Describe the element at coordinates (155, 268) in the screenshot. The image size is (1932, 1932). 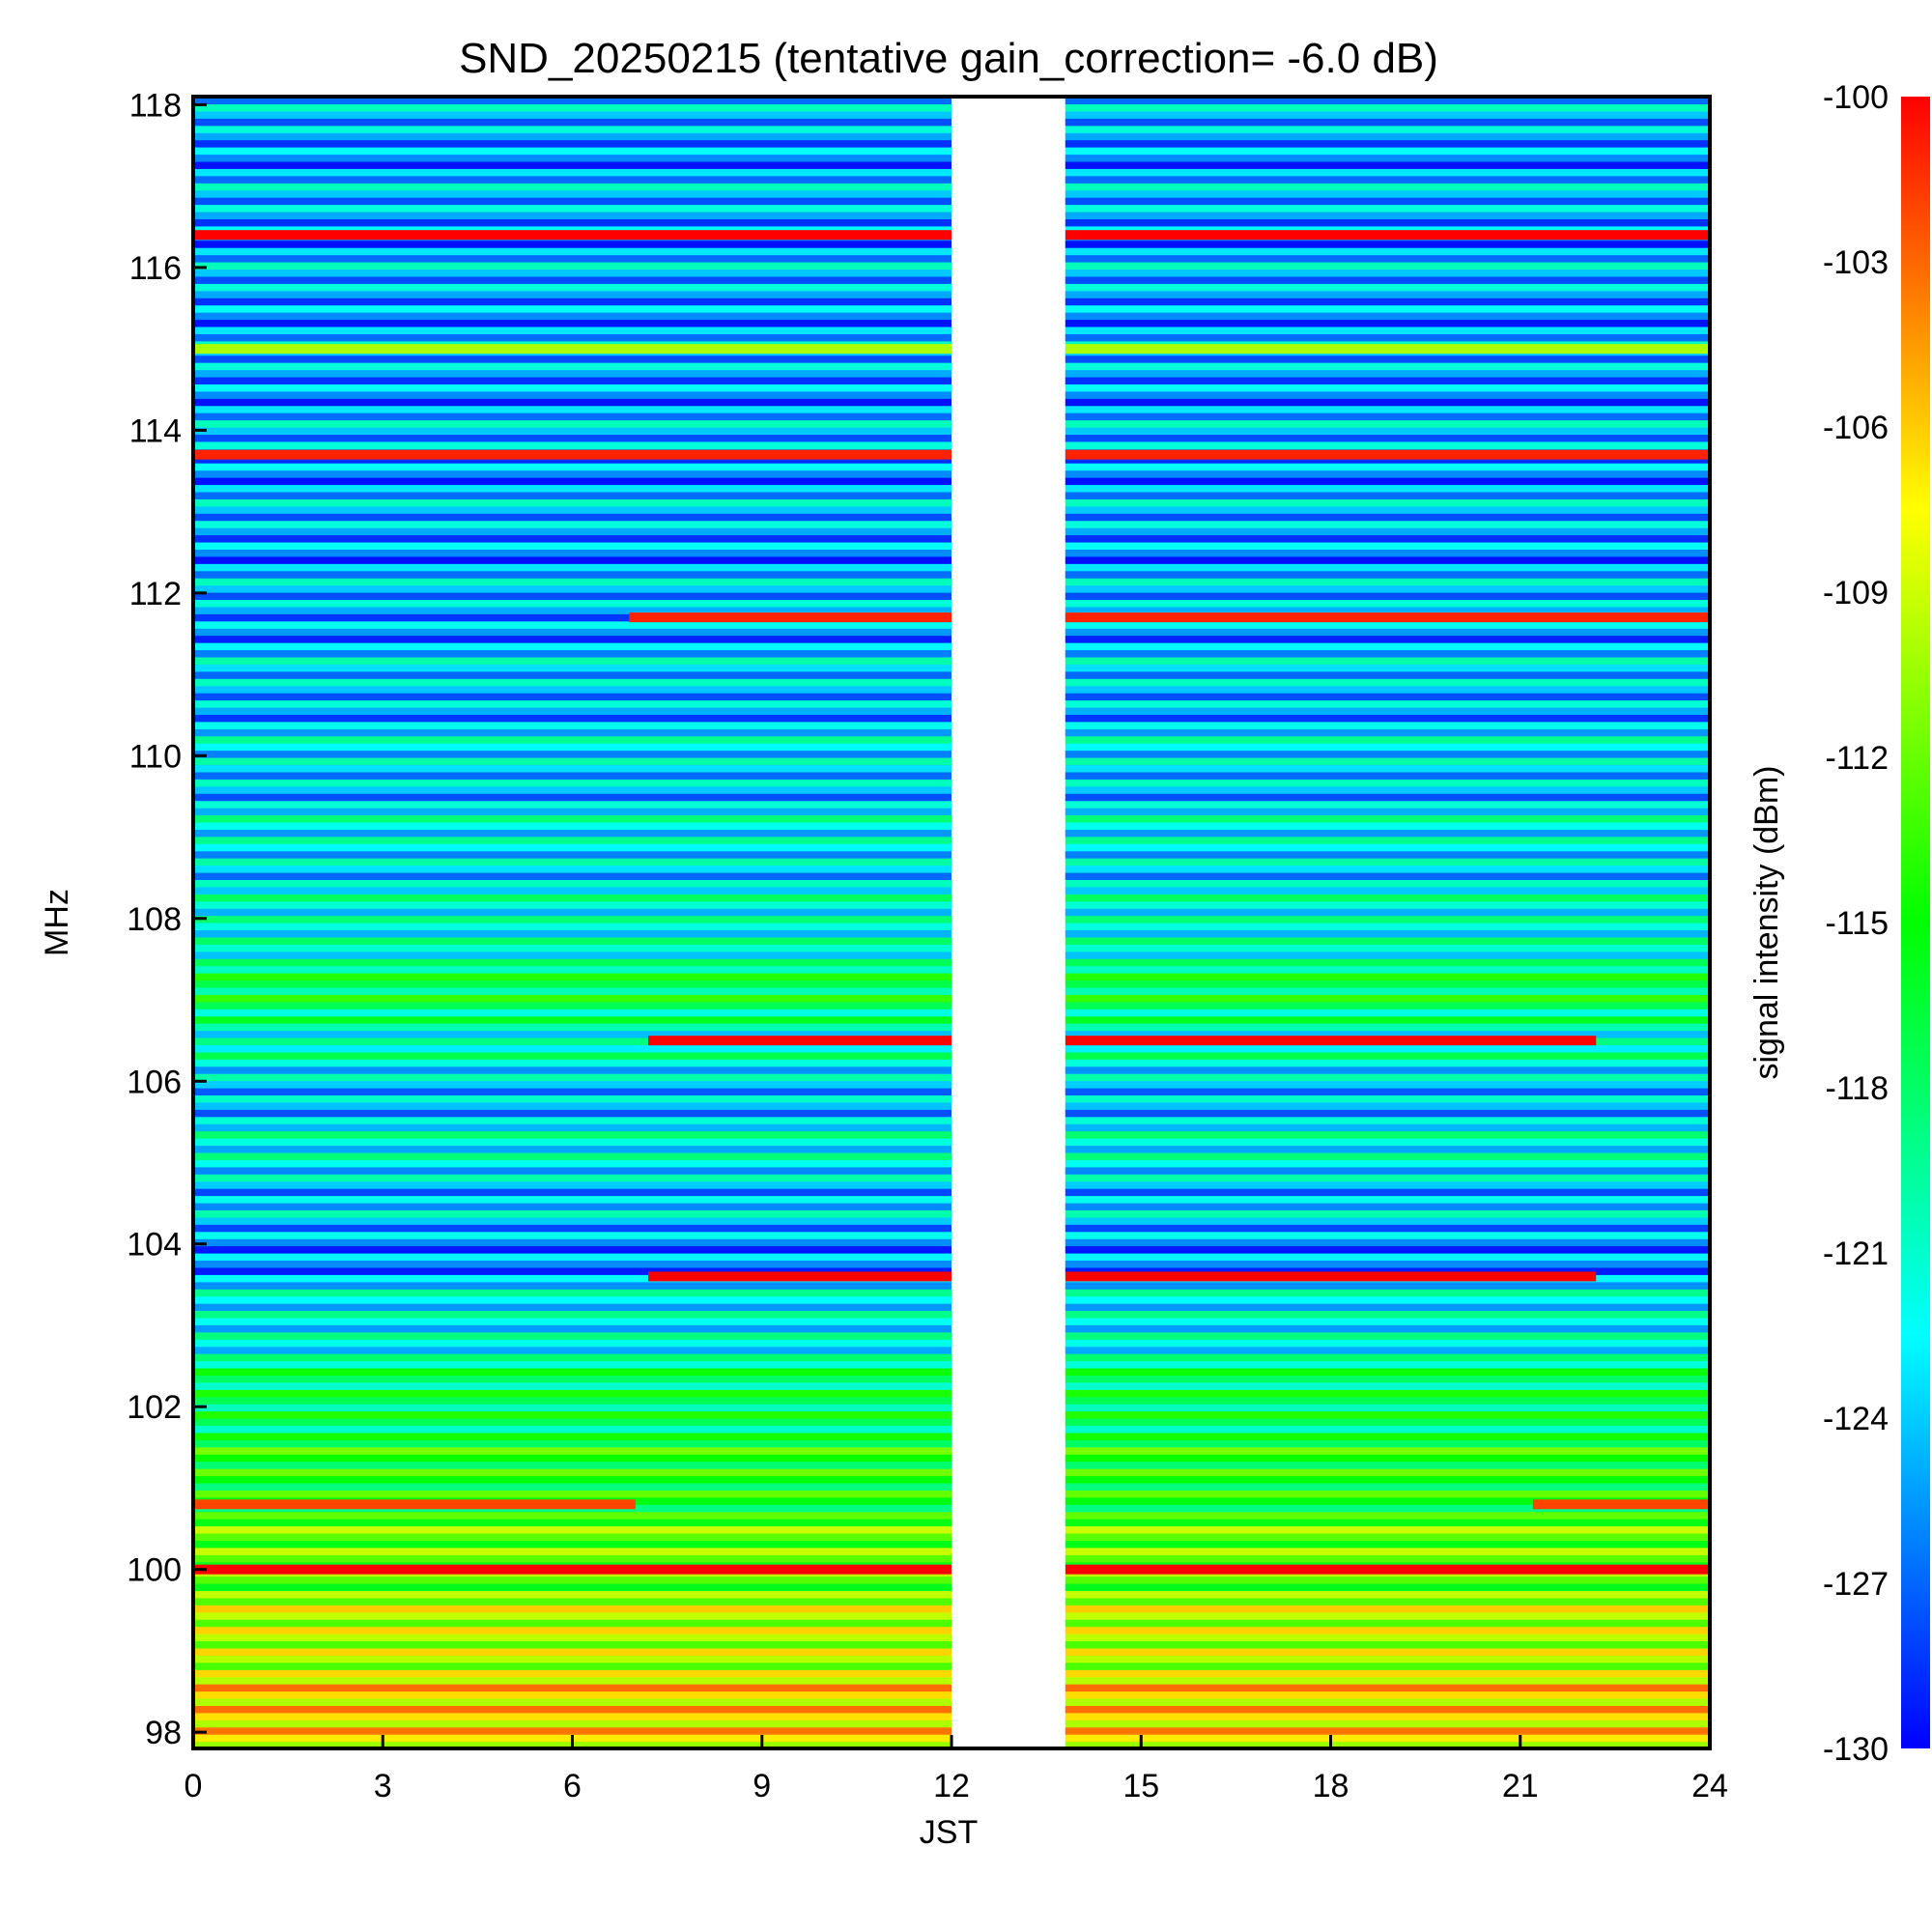
I see `y-tick-label: 116` at that location.